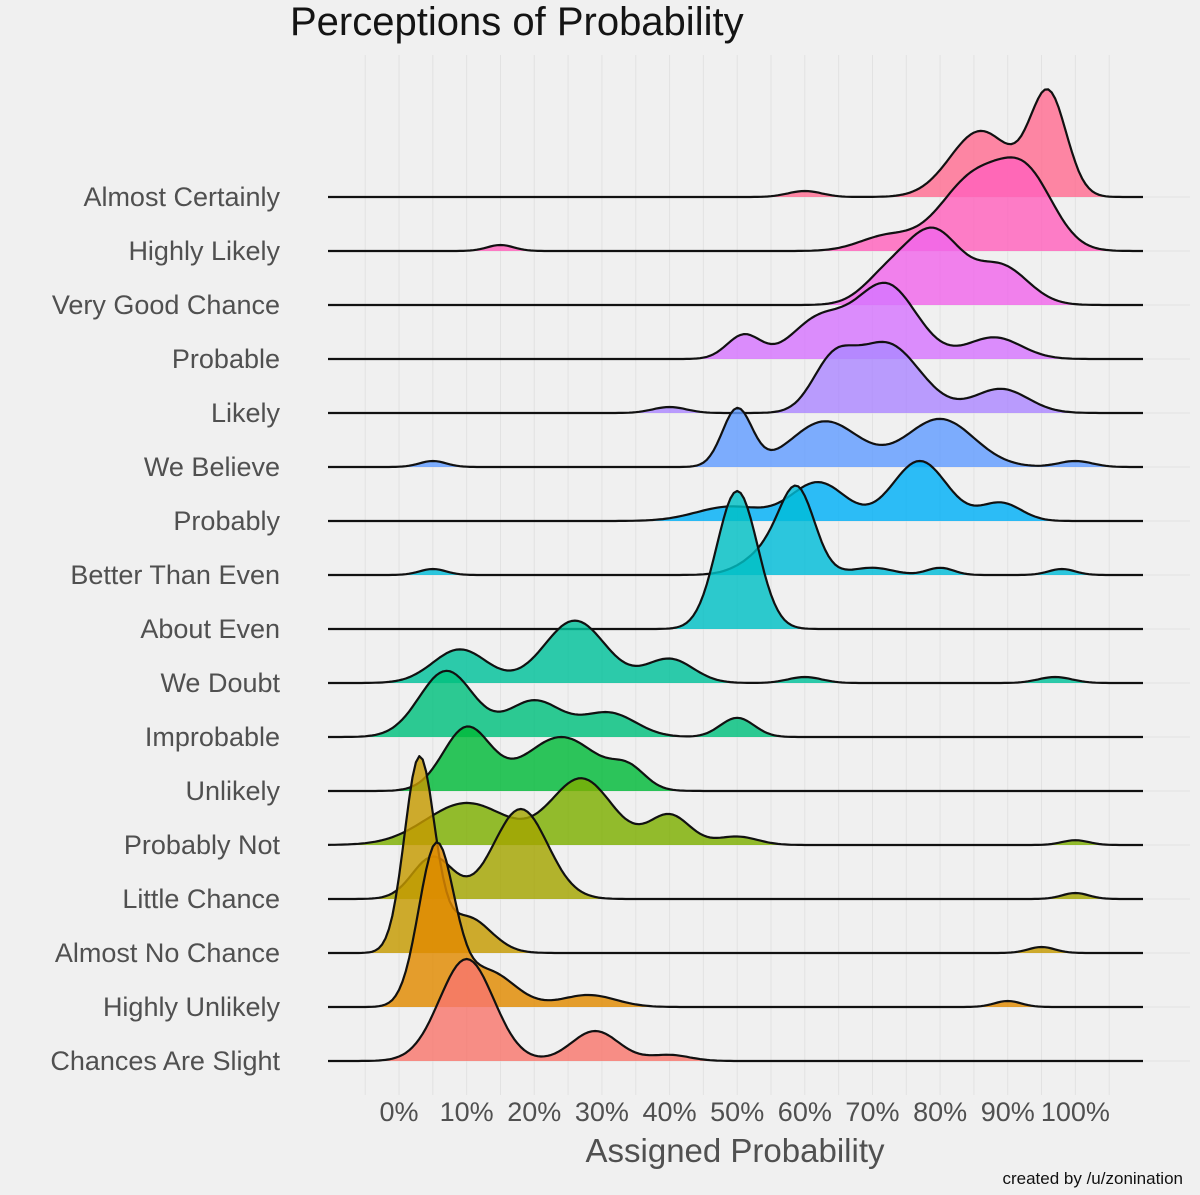 The width and height of the screenshot is (1200, 1195). Describe the element at coordinates (202, 845) in the screenshot. I see `y-axis-label: Probably Not` at that location.